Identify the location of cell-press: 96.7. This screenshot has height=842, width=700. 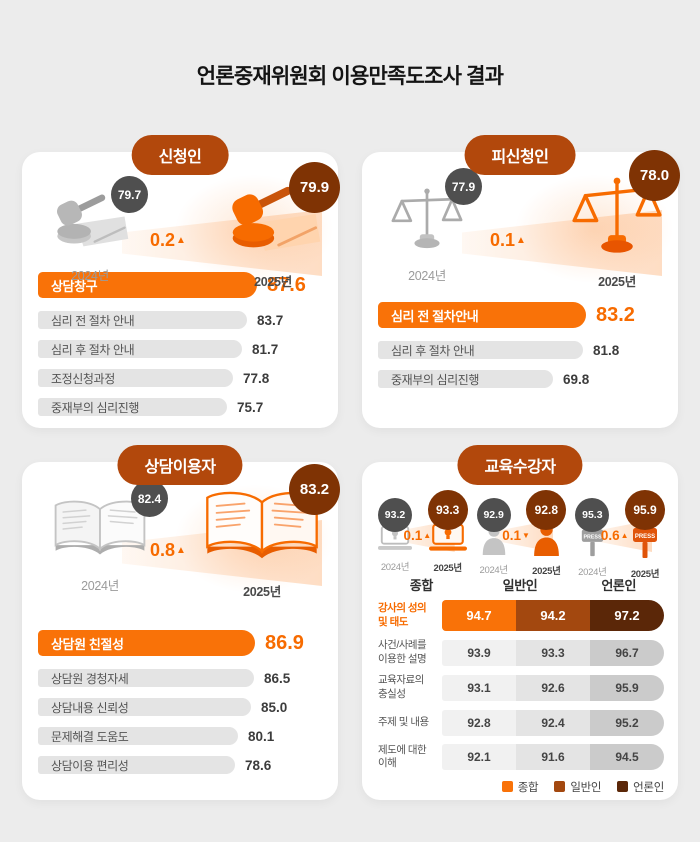
(627, 652).